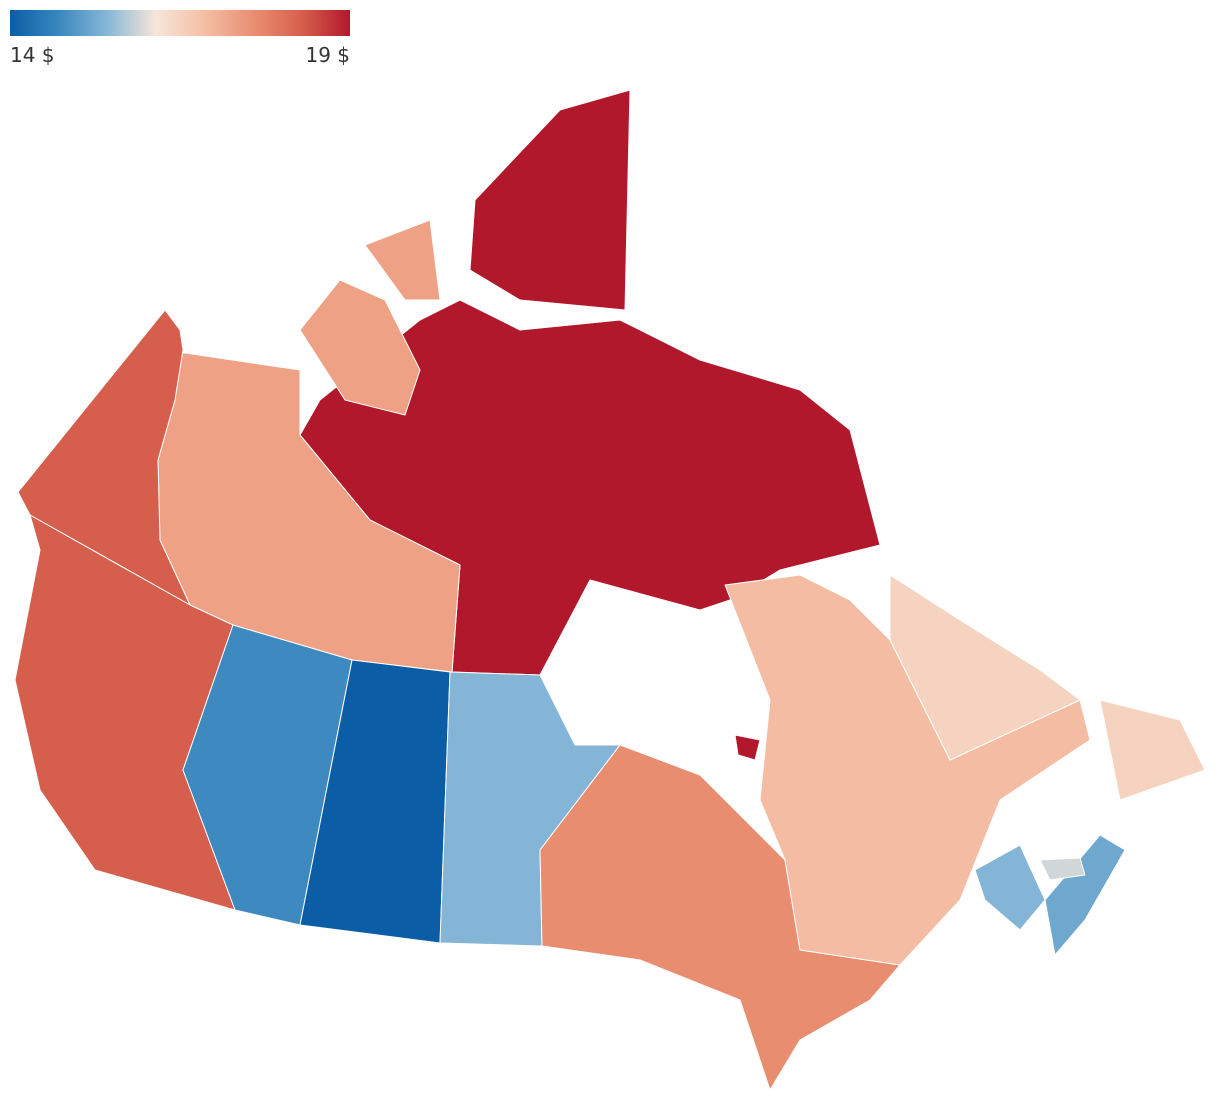  Describe the element at coordinates (327, 55) in the screenshot. I see `legend-max: 19 $` at that location.